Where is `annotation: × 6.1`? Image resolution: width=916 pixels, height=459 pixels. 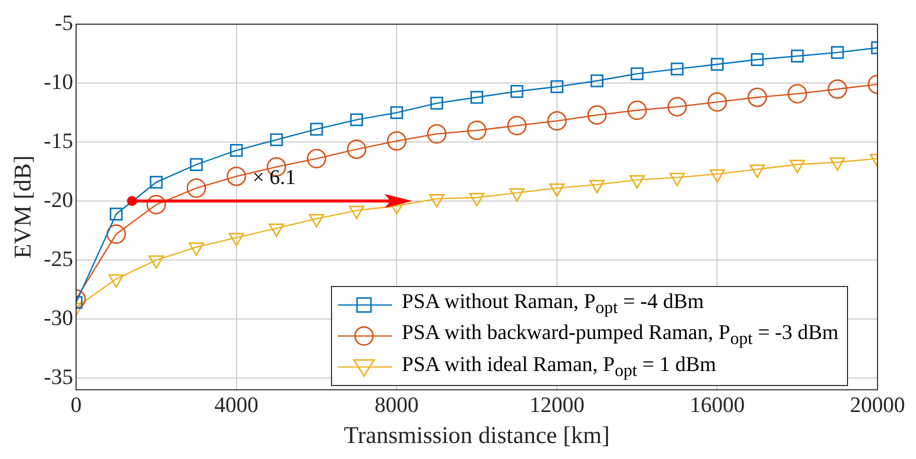 annotation: × 6.1 is located at coordinates (274, 177).